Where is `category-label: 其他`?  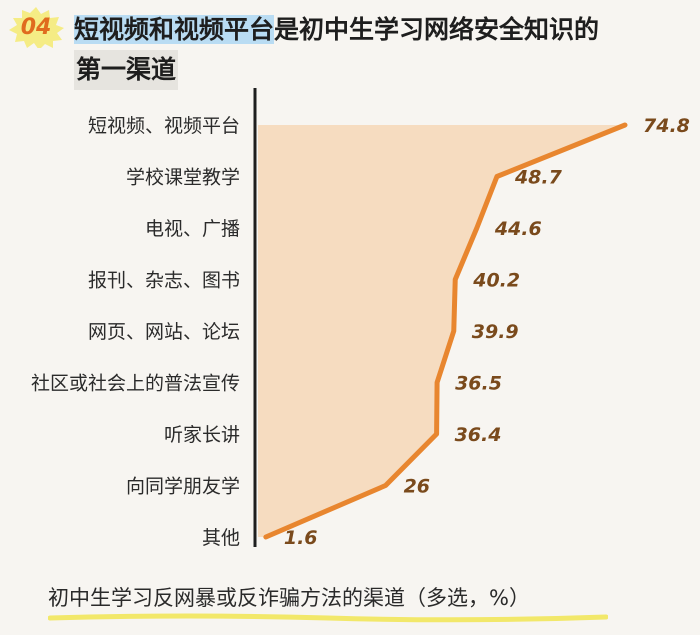
category-label: 其他 is located at coordinates (221, 538).